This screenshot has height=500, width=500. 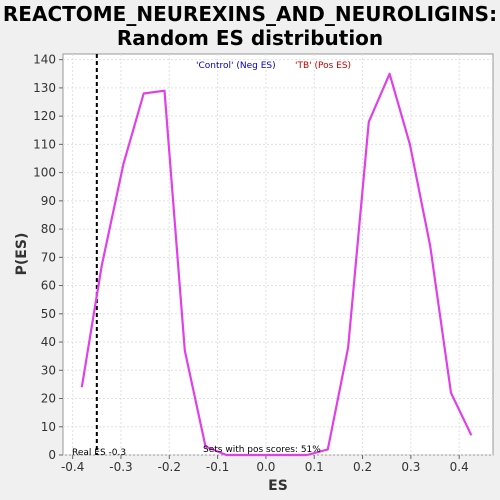 I want to click on x-tick-label: -0.4, so click(x=72, y=467).